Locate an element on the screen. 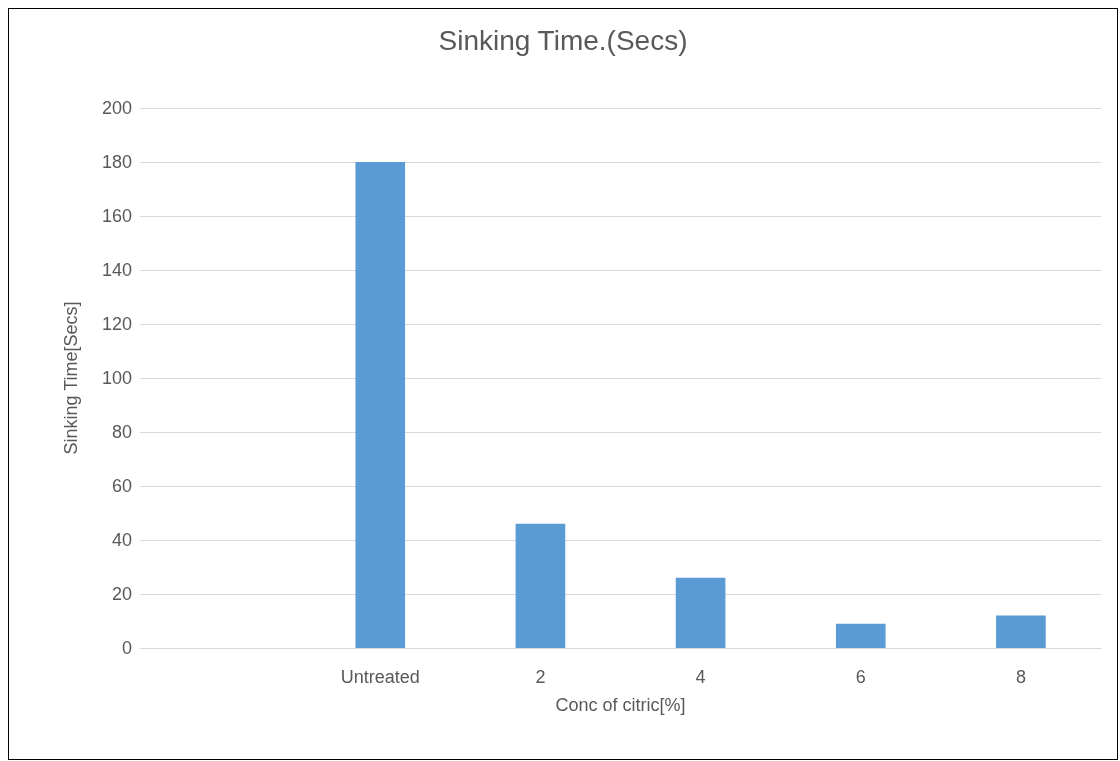 This screenshot has height=761, width=1120. y-tick-label: 180 is located at coordinates (116, 162).